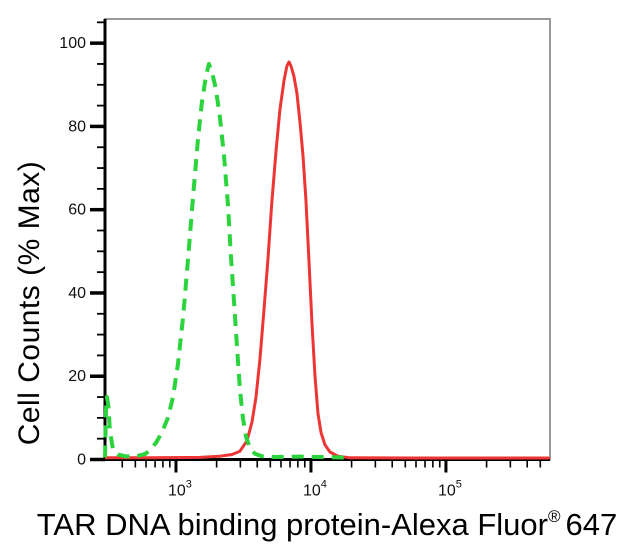 The image size is (640, 550). I want to click on x-axis-title: TAR DNA binding protein-Alexa Fluor® 647, so click(327, 525).